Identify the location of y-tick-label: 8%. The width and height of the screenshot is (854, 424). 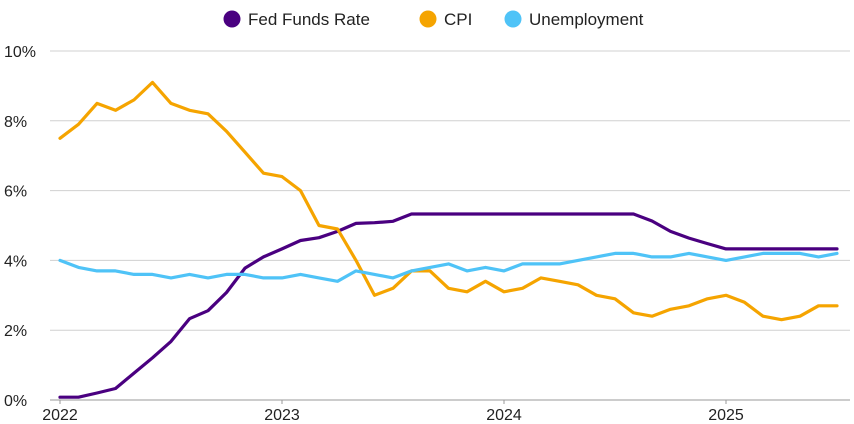
(15, 122).